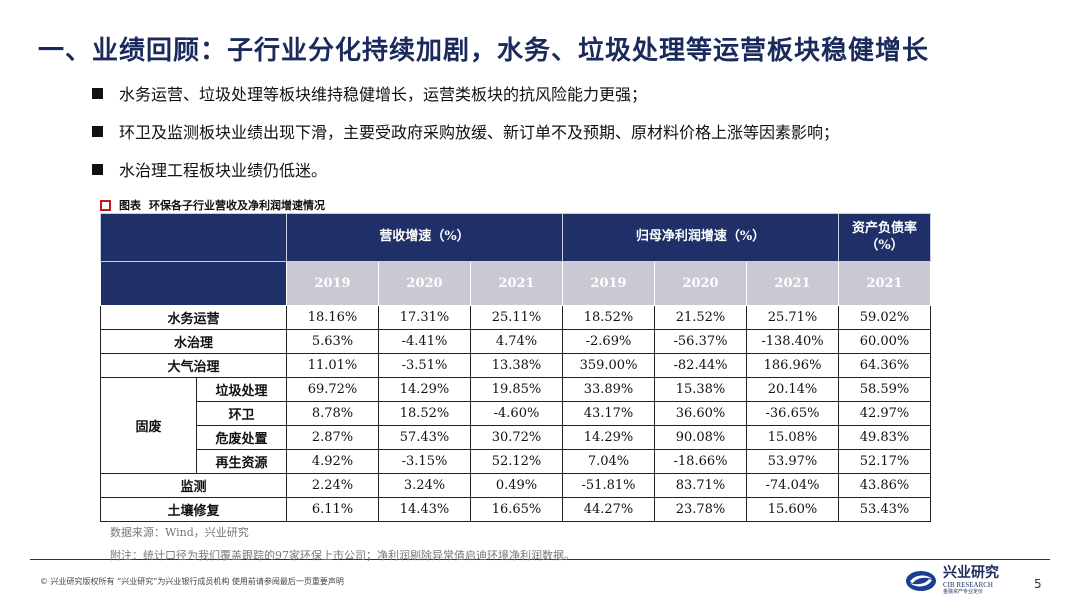  I want to click on table-cell: 15.60%, so click(792, 509).